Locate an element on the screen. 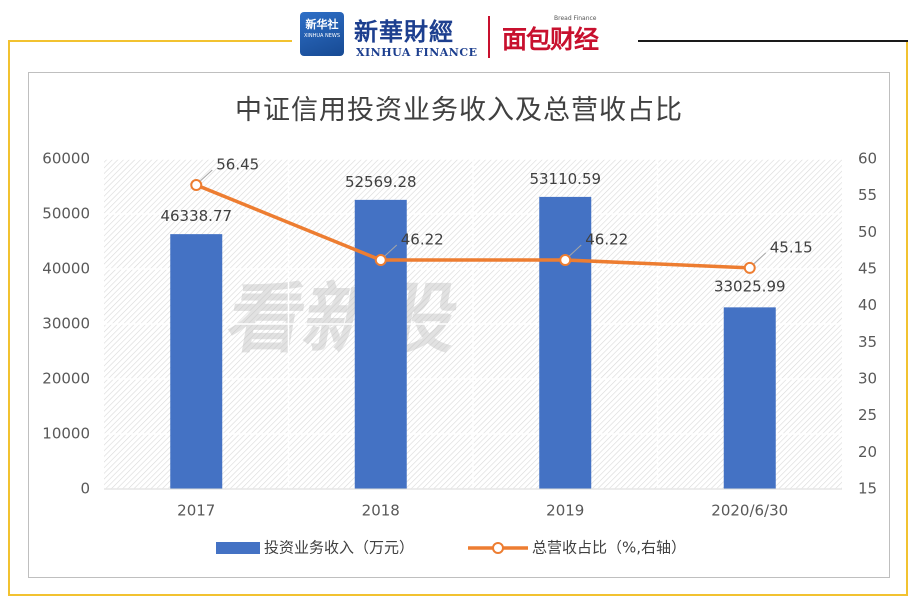 The image size is (919, 604). legend-label-bar: 投资业务收入（万元） is located at coordinates (339, 548).